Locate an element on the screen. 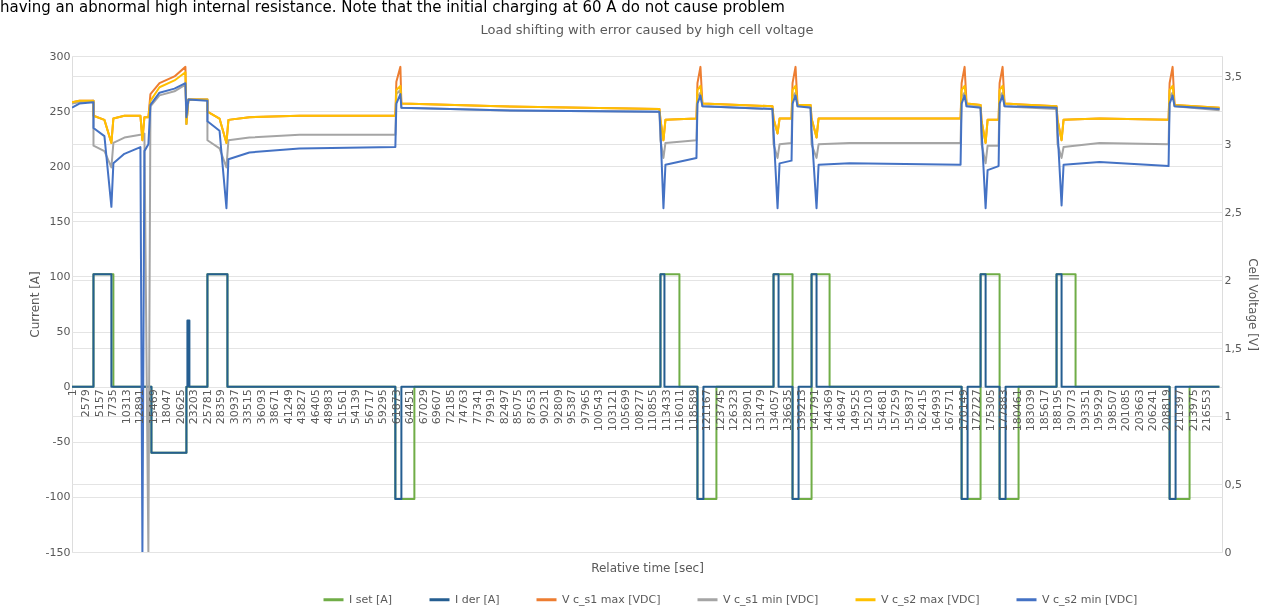 This screenshot has width=1272, height=607. x-tick-label: 20625 is located at coordinates (180, 407).